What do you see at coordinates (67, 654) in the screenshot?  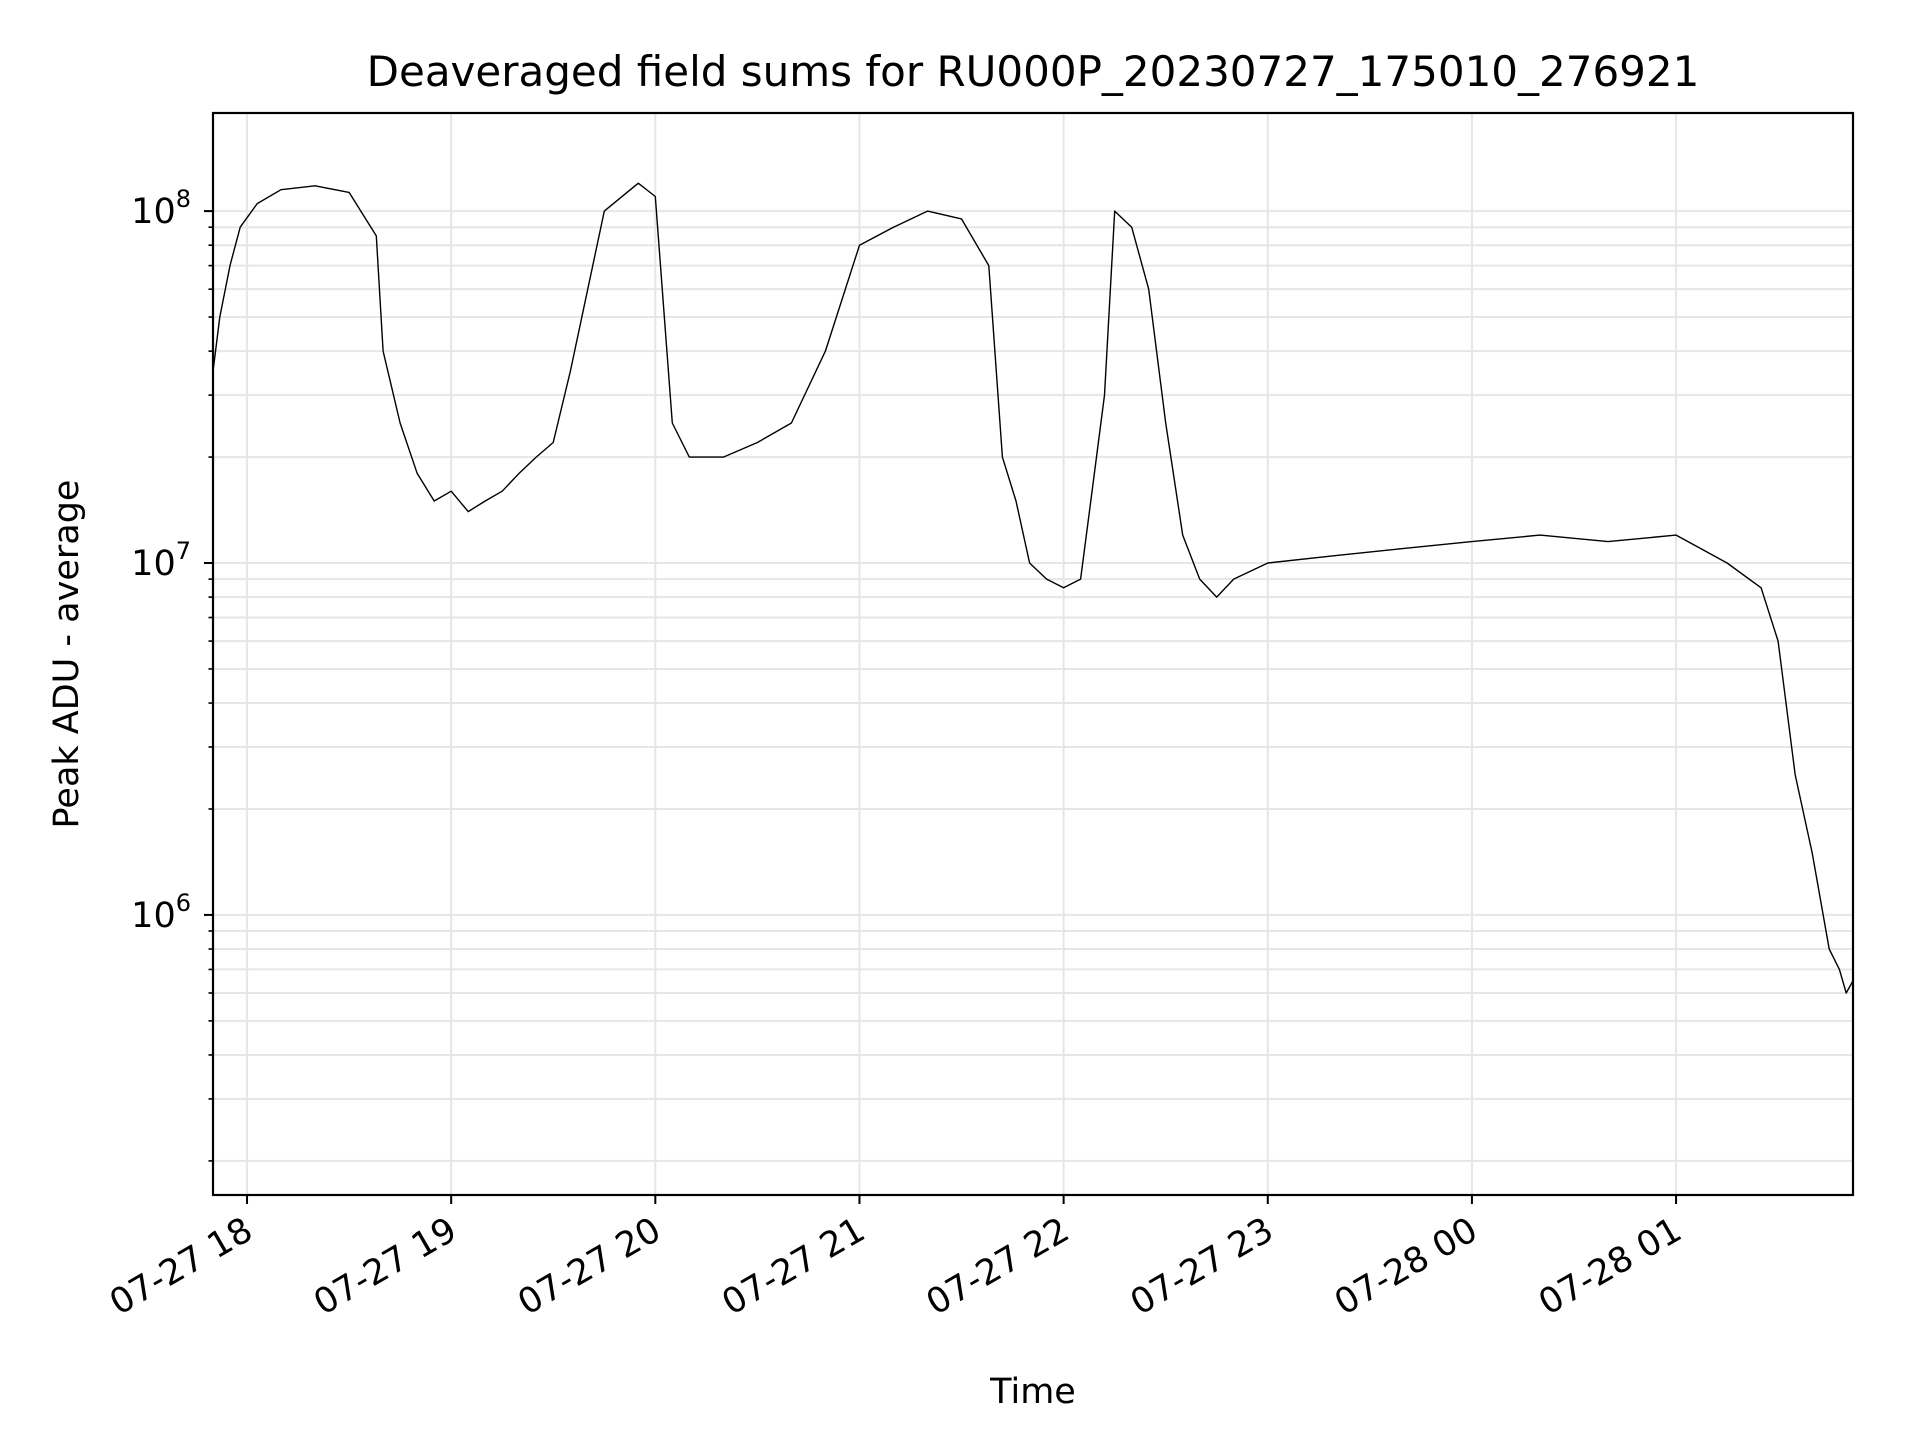 I see `y-axis-label: Peak ADU - average` at bounding box center [67, 654].